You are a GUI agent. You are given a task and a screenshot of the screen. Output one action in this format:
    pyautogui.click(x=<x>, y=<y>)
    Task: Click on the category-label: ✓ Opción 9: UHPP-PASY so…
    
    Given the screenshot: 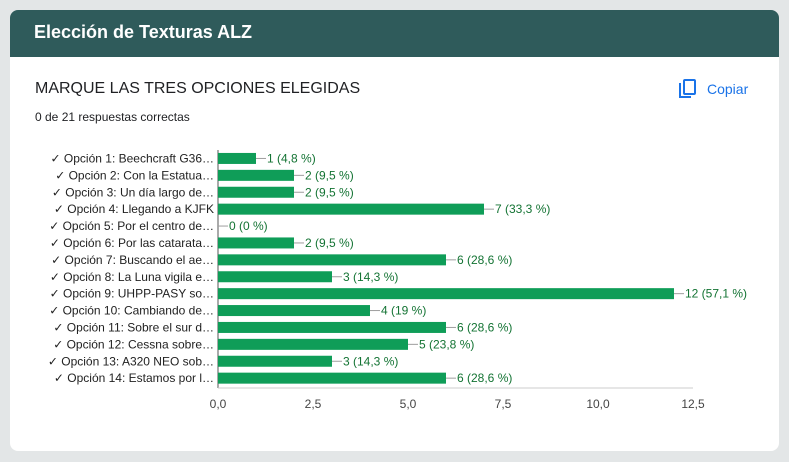 What is the action you would take?
    pyautogui.click(x=132, y=294)
    